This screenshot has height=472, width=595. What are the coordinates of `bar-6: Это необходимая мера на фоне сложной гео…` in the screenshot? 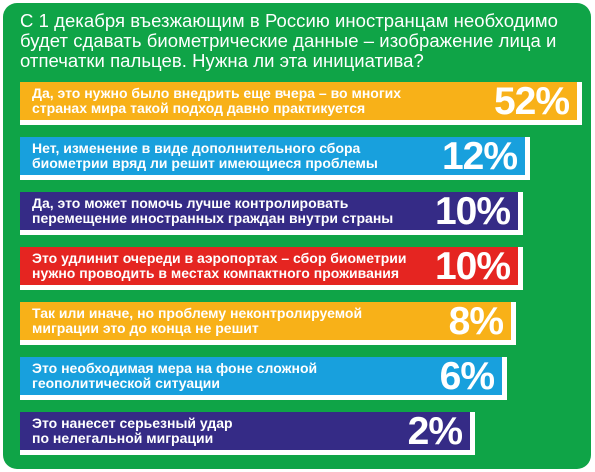 It's located at (263, 378).